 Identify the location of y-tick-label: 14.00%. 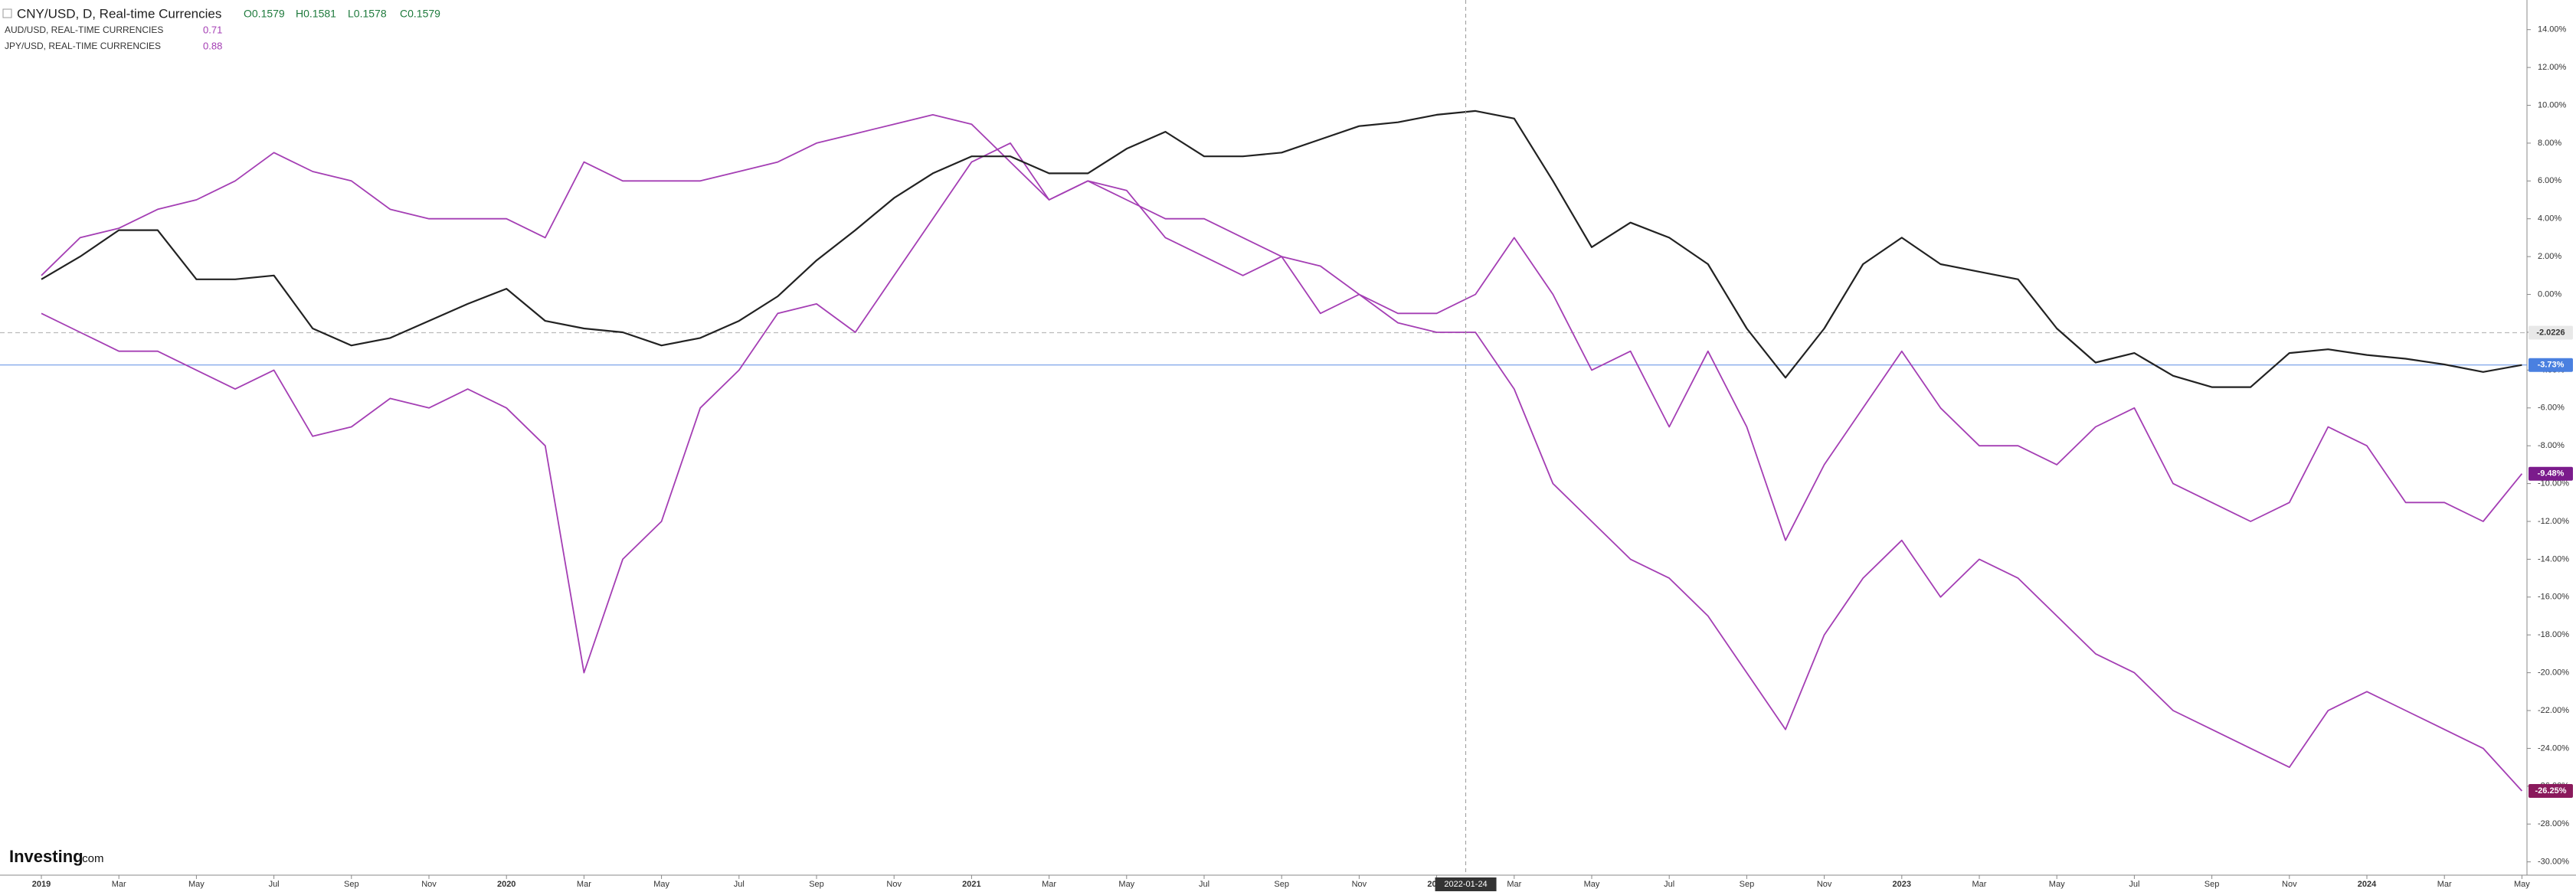
(2552, 29).